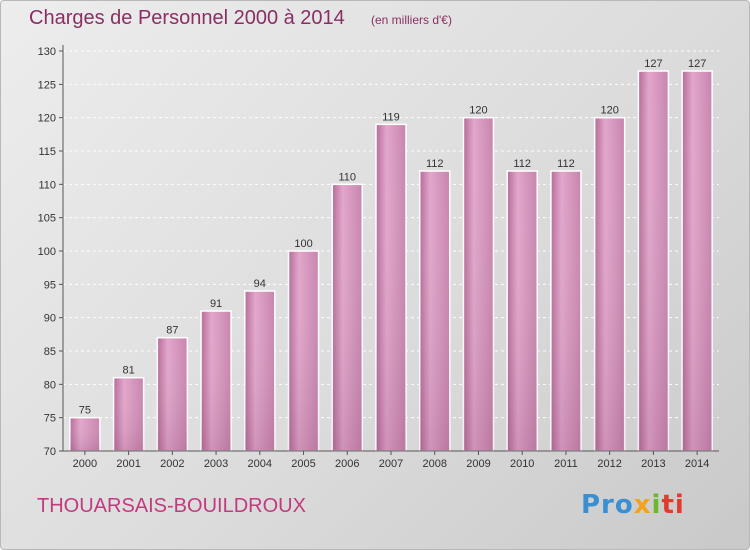 Image resolution: width=750 pixels, height=550 pixels. Describe the element at coordinates (50, 452) in the screenshot. I see `y-tick-label: 70` at that location.